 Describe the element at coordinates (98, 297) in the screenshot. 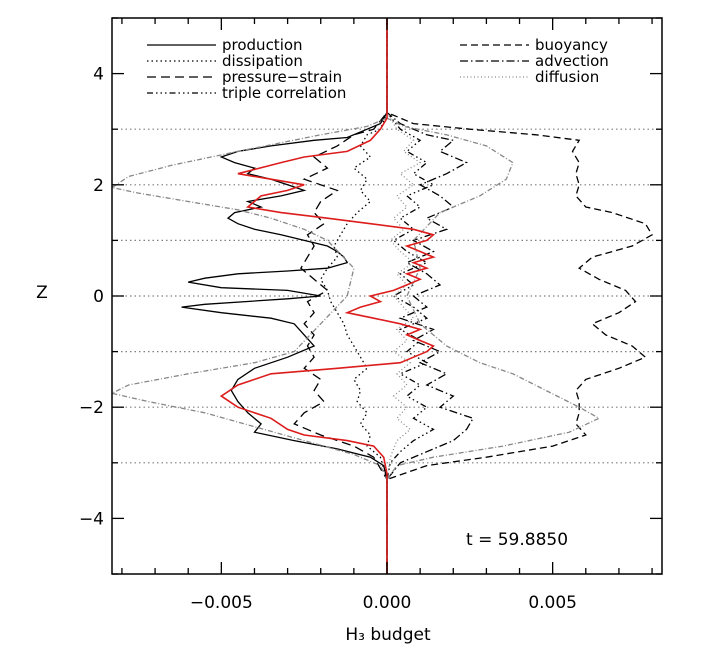

I see `y-tick-label: 0` at that location.